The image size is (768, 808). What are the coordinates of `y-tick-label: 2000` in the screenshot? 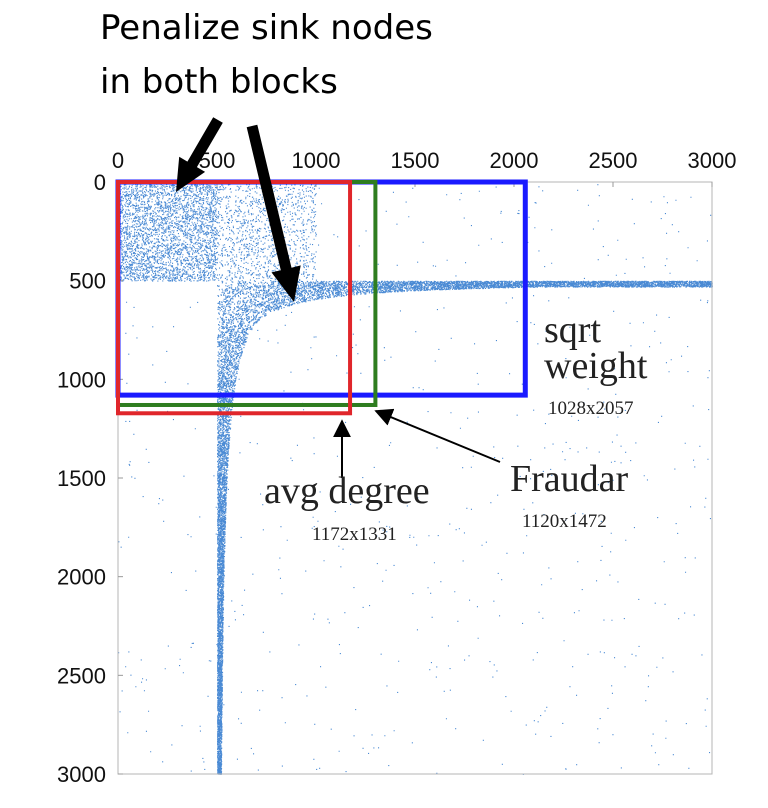 It's located at (81, 577).